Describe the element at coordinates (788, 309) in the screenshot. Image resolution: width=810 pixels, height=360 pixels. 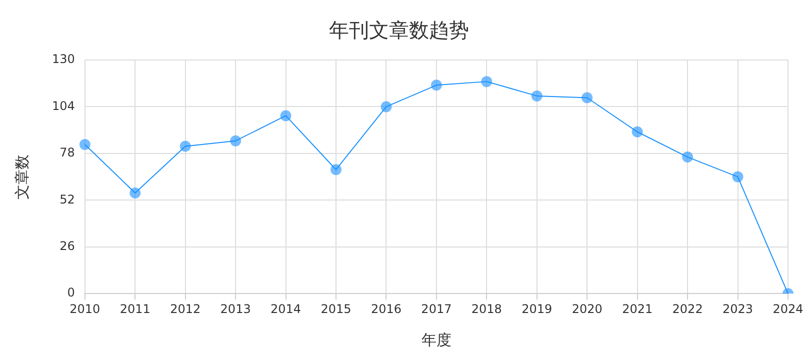
I see `x-tick-label: 2024` at that location.